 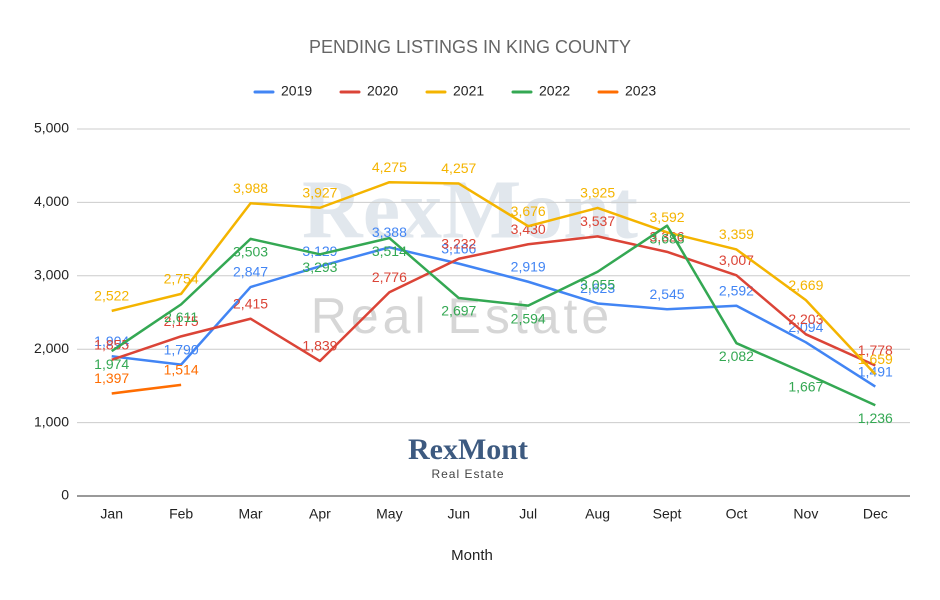 What do you see at coordinates (319, 192) in the screenshot?
I see `value-label: 3,927` at bounding box center [319, 192].